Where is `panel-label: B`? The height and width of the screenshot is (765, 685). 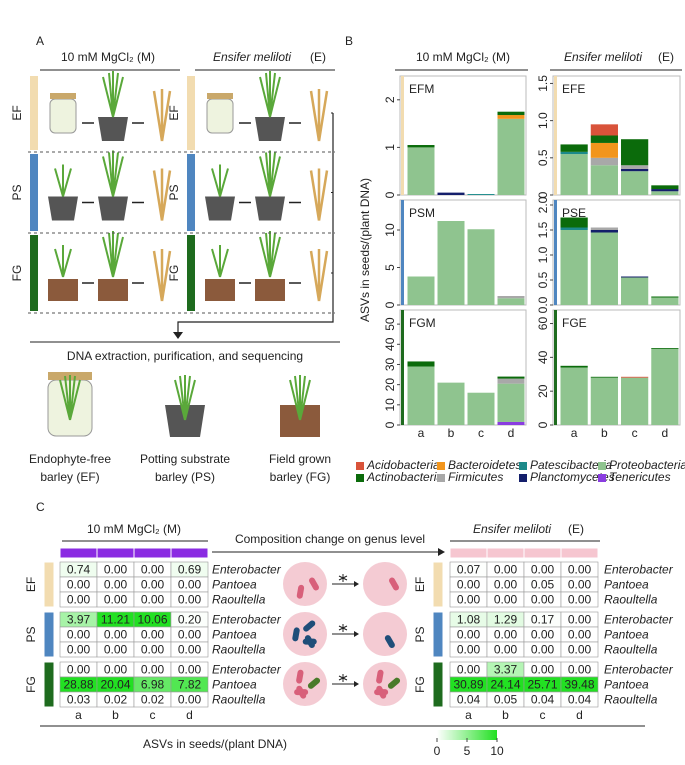 panel-label: B is located at coordinates (349, 41).